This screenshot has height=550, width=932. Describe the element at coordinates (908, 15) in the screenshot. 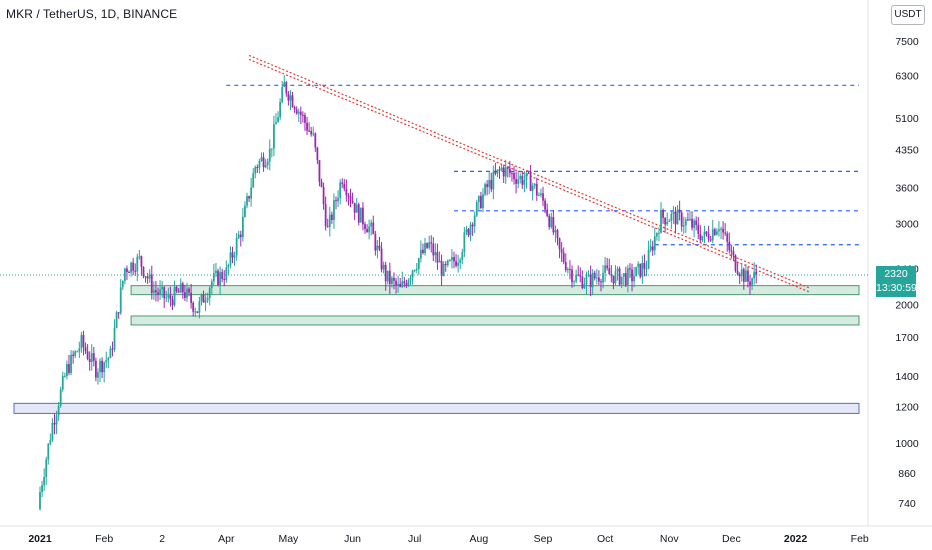

I see `currency-button: USDT` at that location.